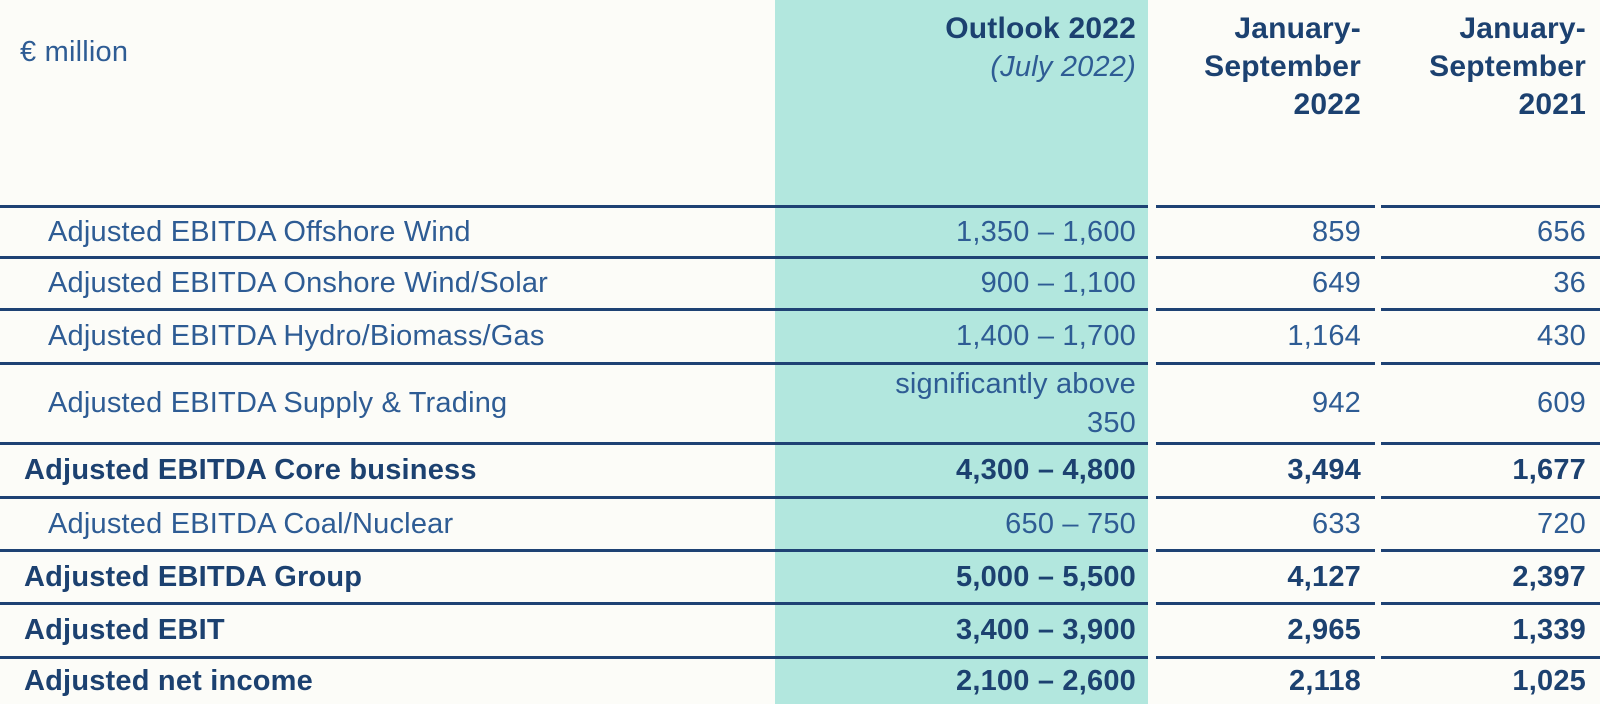 Image resolution: width=1600 pixels, height=704 pixels. I want to click on row-label: Adjusted EBITDA Onshore Wind/Solar, so click(387, 282).